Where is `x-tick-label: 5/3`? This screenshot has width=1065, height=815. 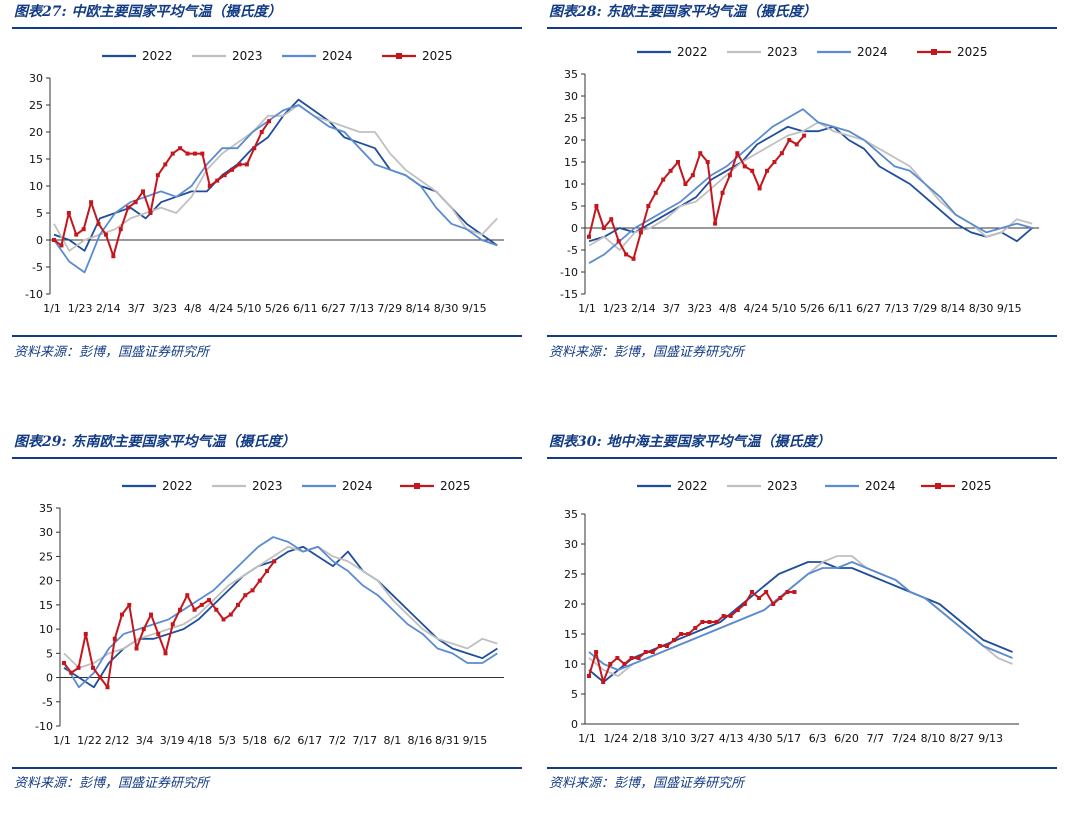 x-tick-label: 5/3 is located at coordinates (227, 740).